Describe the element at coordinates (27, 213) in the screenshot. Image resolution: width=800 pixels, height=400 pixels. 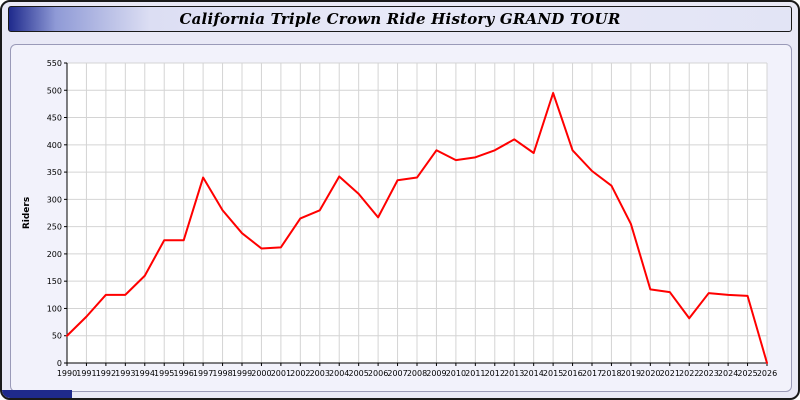
I see `svg-text: Riders` at that location.